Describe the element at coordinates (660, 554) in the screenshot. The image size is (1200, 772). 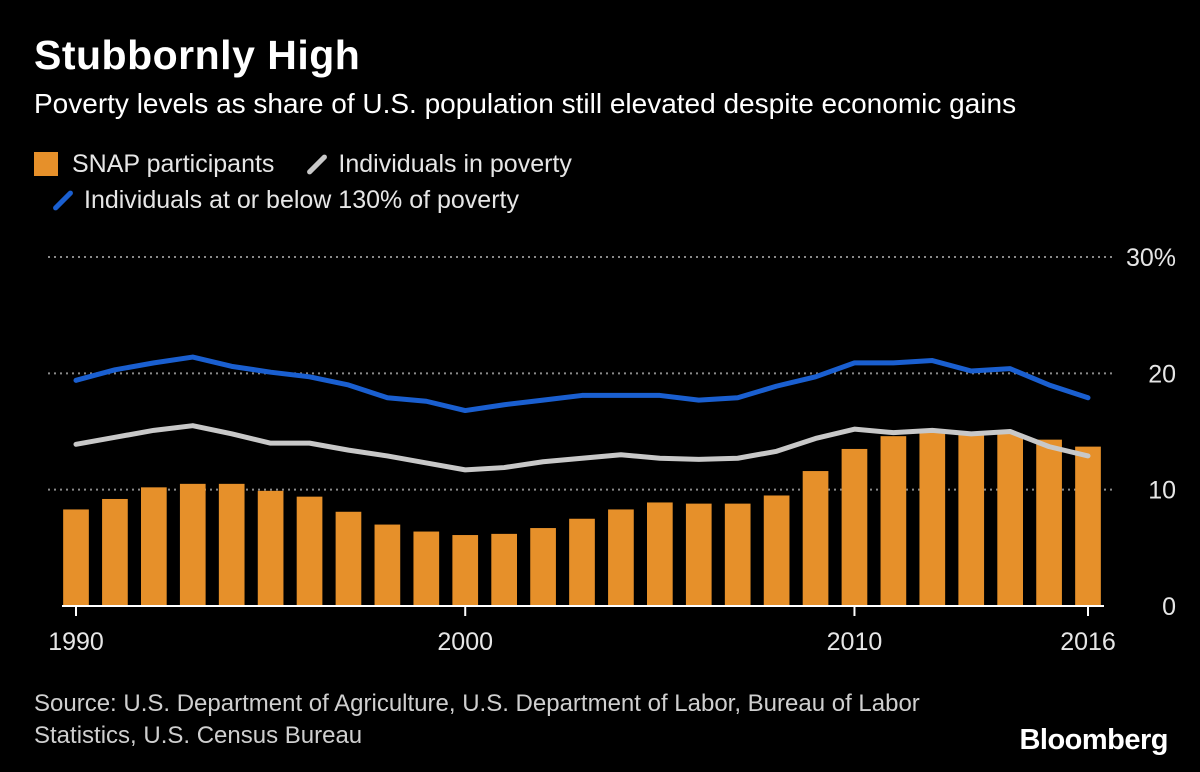
I see `bar-snap-2005` at that location.